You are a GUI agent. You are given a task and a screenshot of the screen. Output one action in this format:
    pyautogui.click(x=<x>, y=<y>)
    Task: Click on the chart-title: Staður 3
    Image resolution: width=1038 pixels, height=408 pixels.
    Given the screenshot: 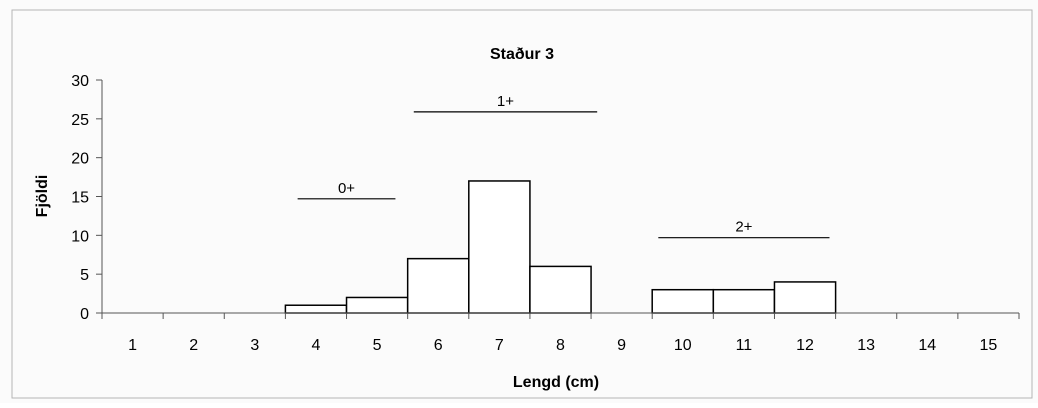 What is the action you would take?
    pyautogui.click(x=522, y=54)
    